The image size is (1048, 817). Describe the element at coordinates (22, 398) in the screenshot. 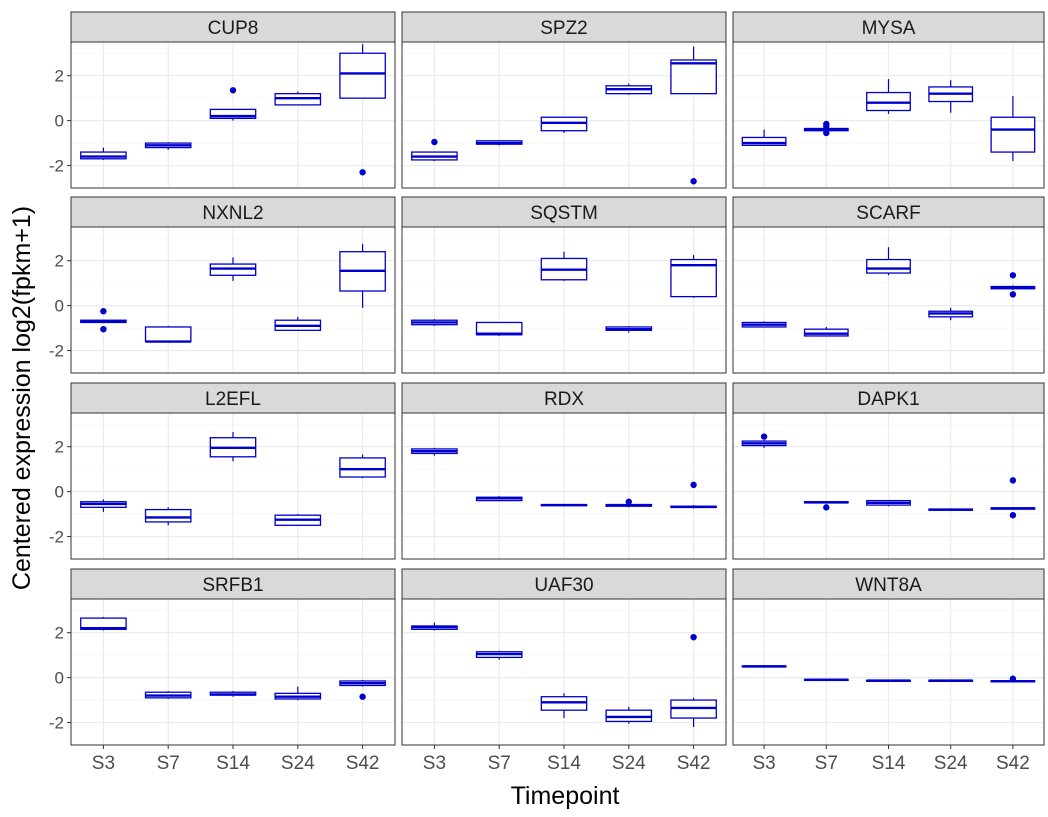

I see `y-axis-title: Centered expression log2(fpkm+1)` at that location.